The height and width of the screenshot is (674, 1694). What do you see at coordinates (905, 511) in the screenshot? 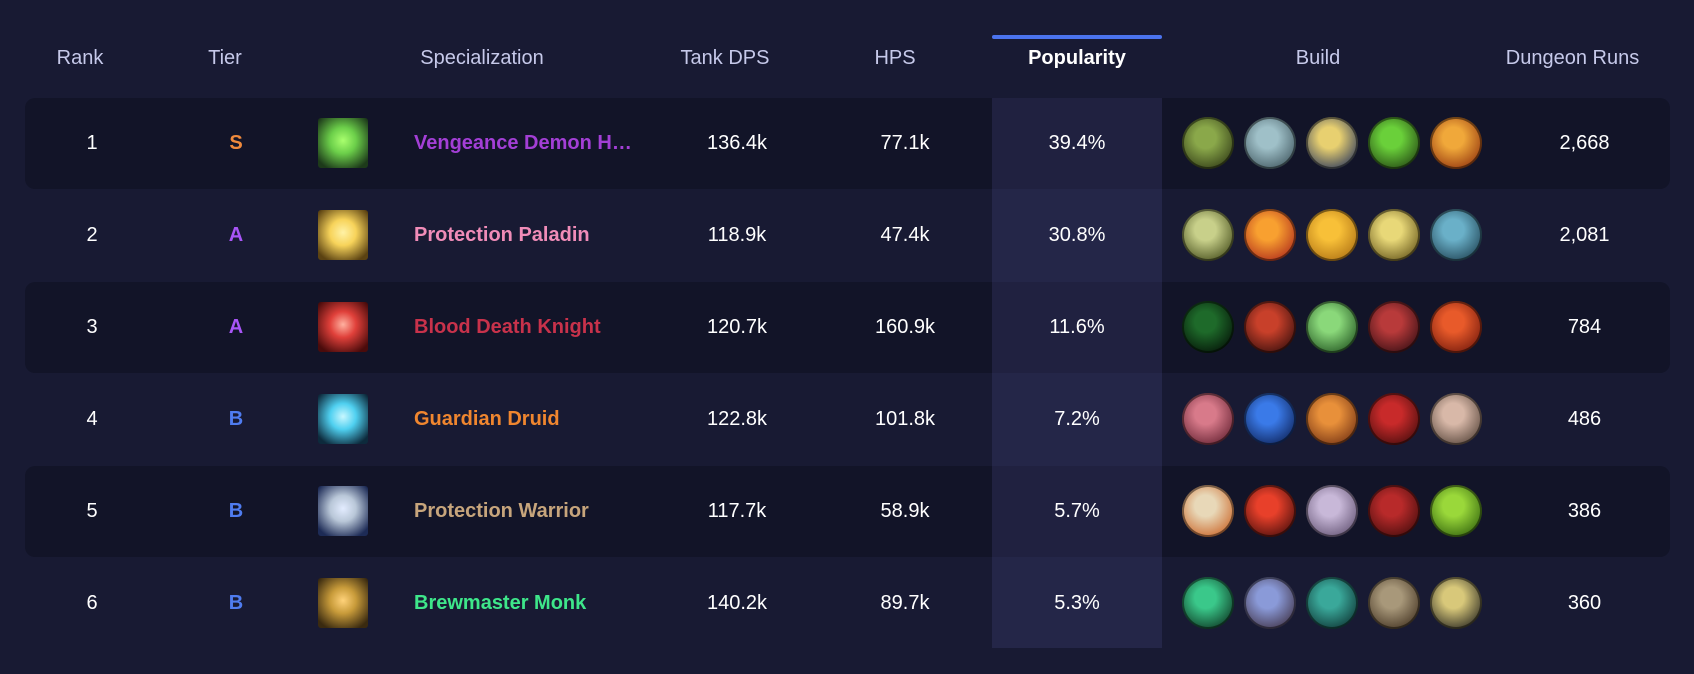
I see `hps-value: 58.9k` at bounding box center [905, 511].